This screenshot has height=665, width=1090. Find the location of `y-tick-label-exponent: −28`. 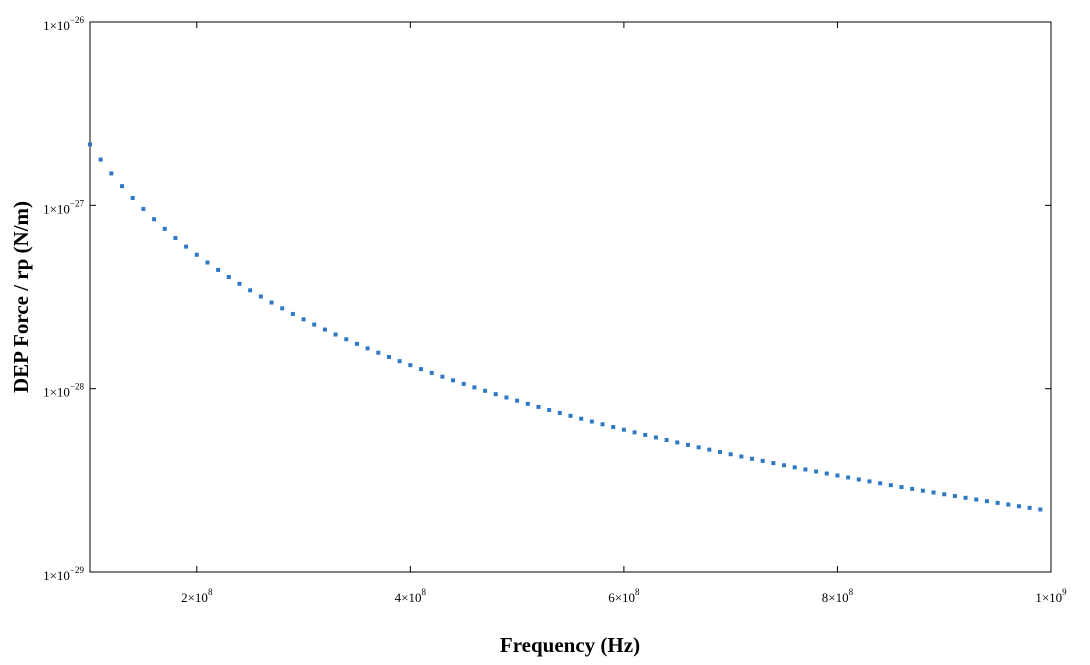

y-tick-label-exponent: −28 is located at coordinates (77, 387).